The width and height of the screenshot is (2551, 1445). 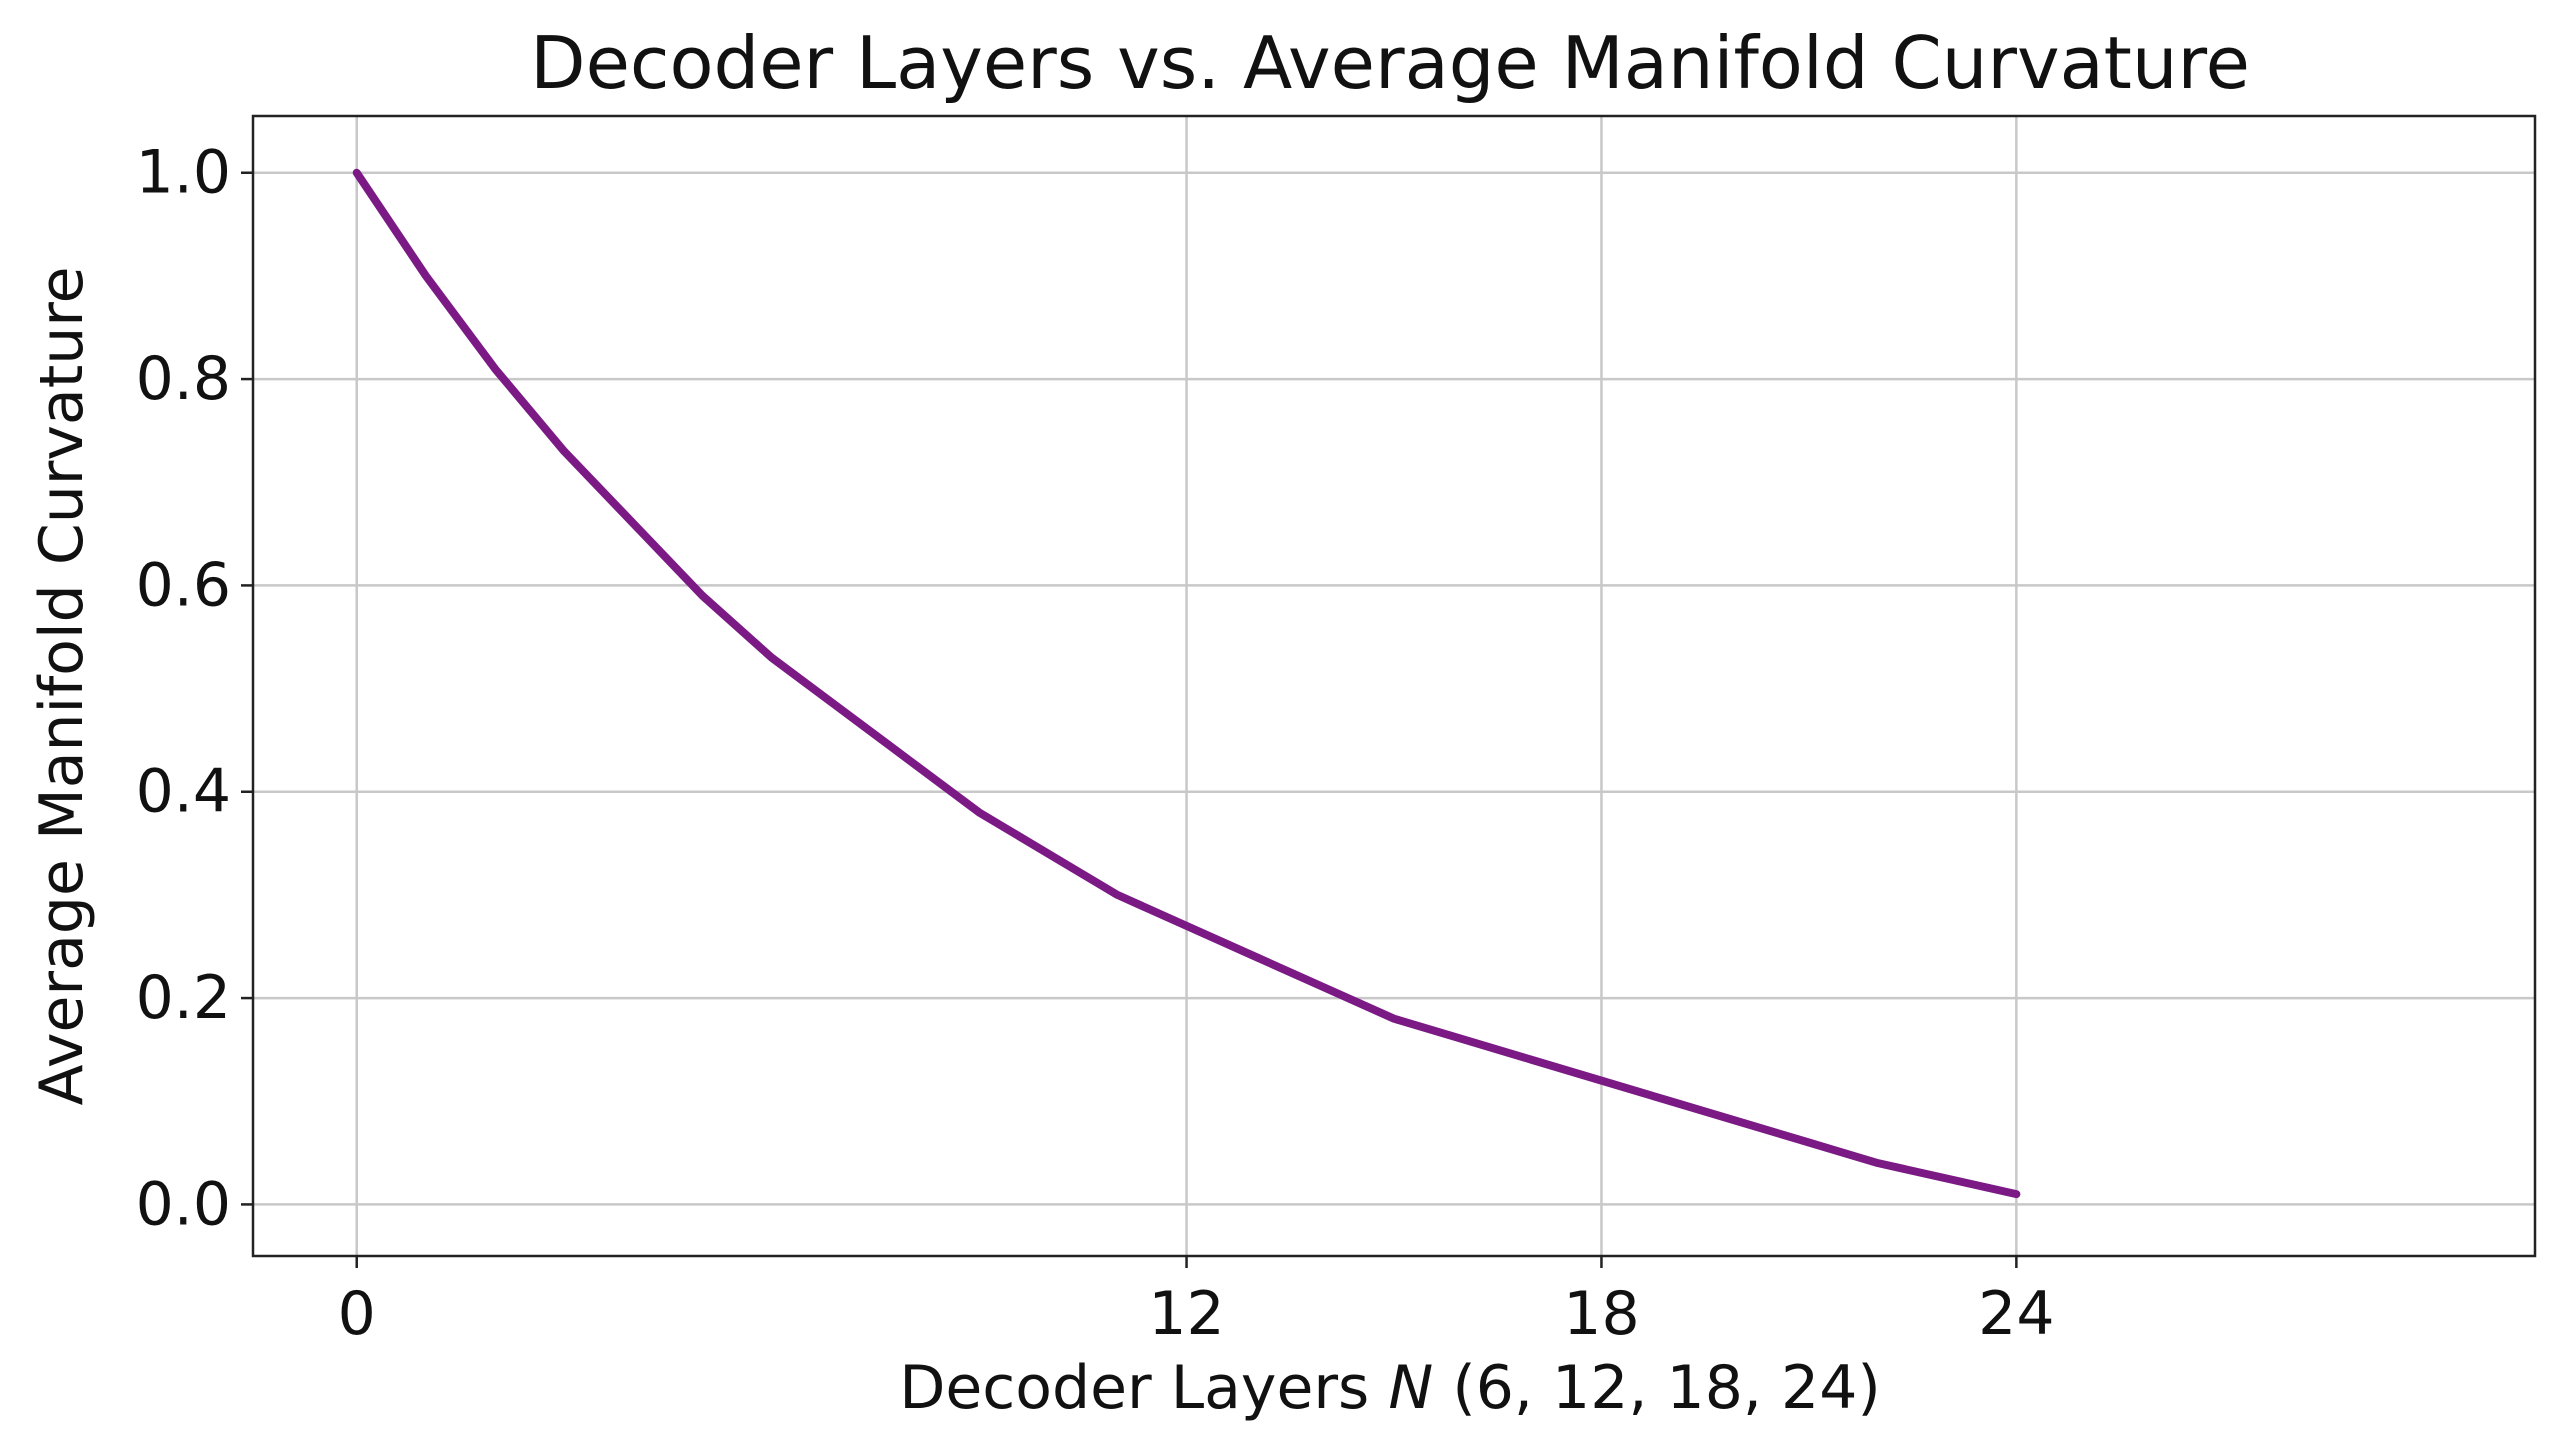 I want to click on x-tick-label: 12, so click(x=1186, y=1314).